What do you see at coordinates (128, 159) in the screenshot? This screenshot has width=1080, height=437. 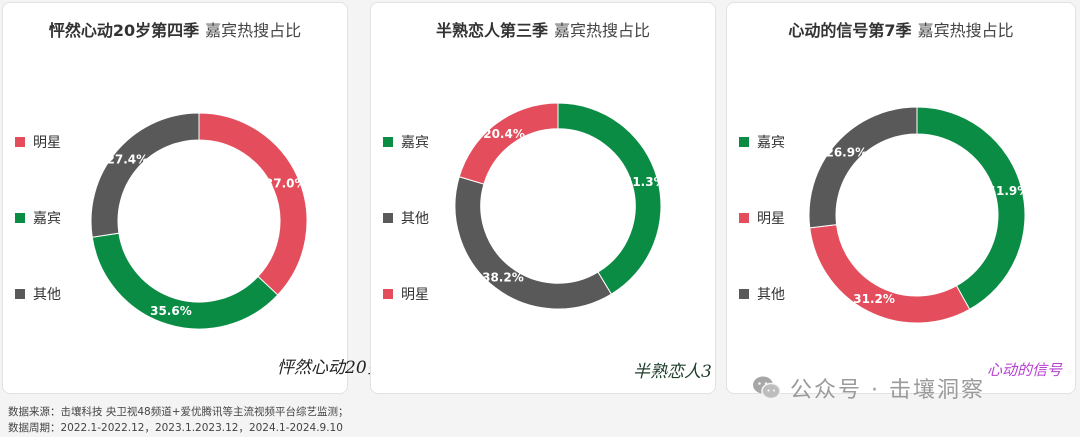 I see `slice-value-label: 27.4%` at bounding box center [128, 159].